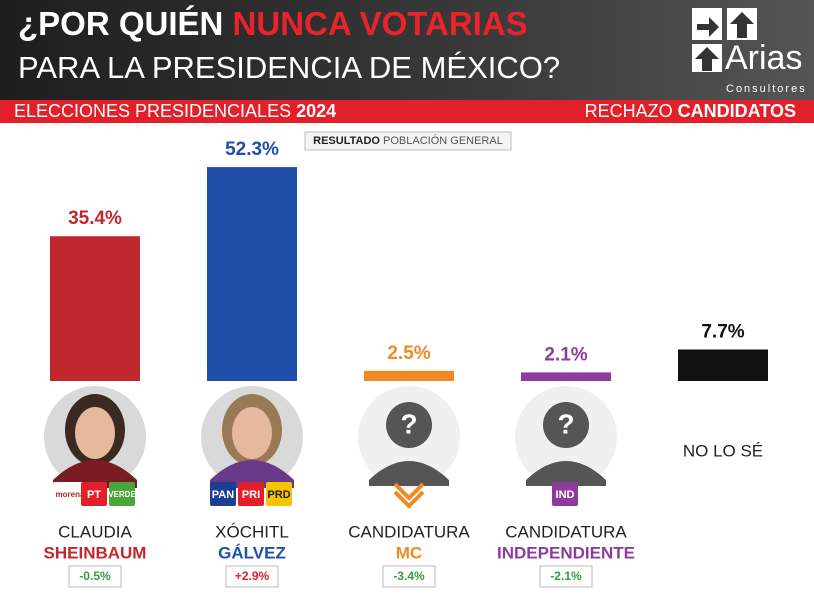 The height and width of the screenshot is (601, 814). I want to click on value-label: 2.5%, so click(408, 353).